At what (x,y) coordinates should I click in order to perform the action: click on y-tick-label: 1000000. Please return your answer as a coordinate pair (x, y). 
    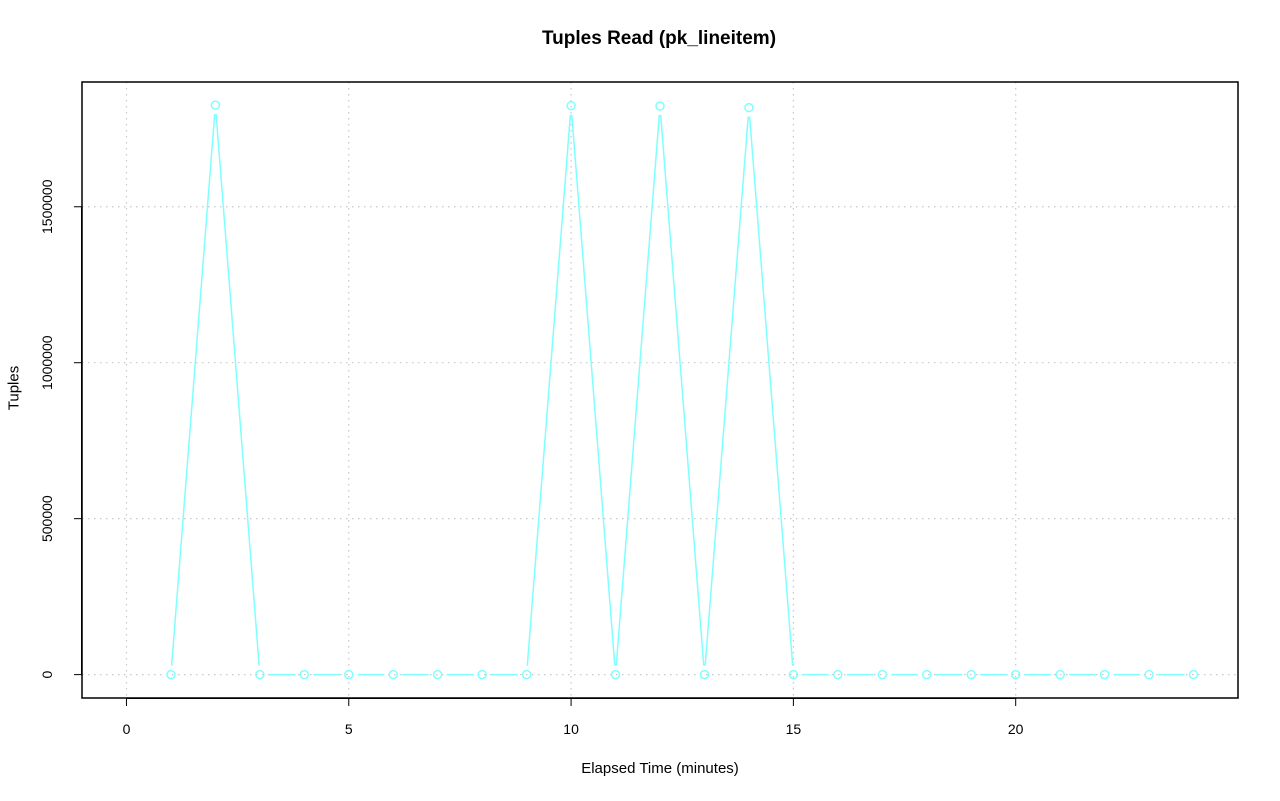
    Looking at the image, I should click on (47, 362).